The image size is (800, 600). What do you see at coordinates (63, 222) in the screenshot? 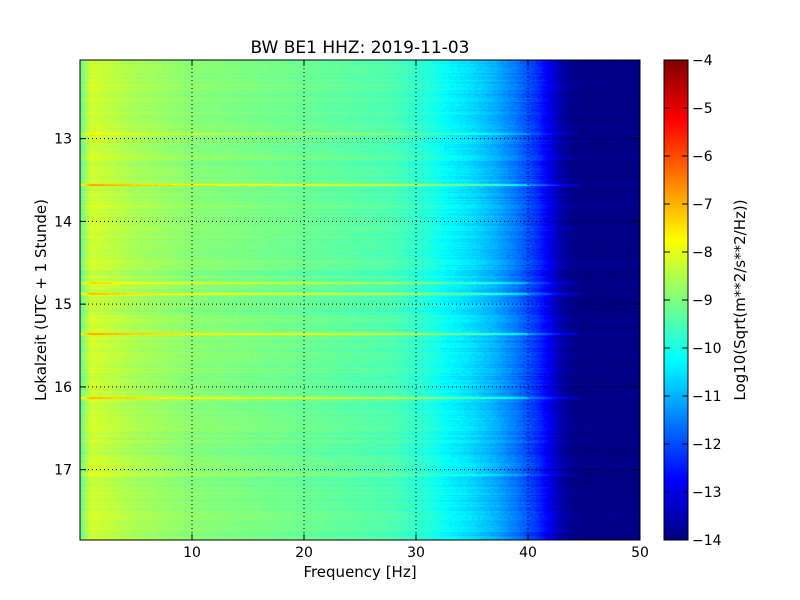
I see `y-tick-label: 14` at bounding box center [63, 222].